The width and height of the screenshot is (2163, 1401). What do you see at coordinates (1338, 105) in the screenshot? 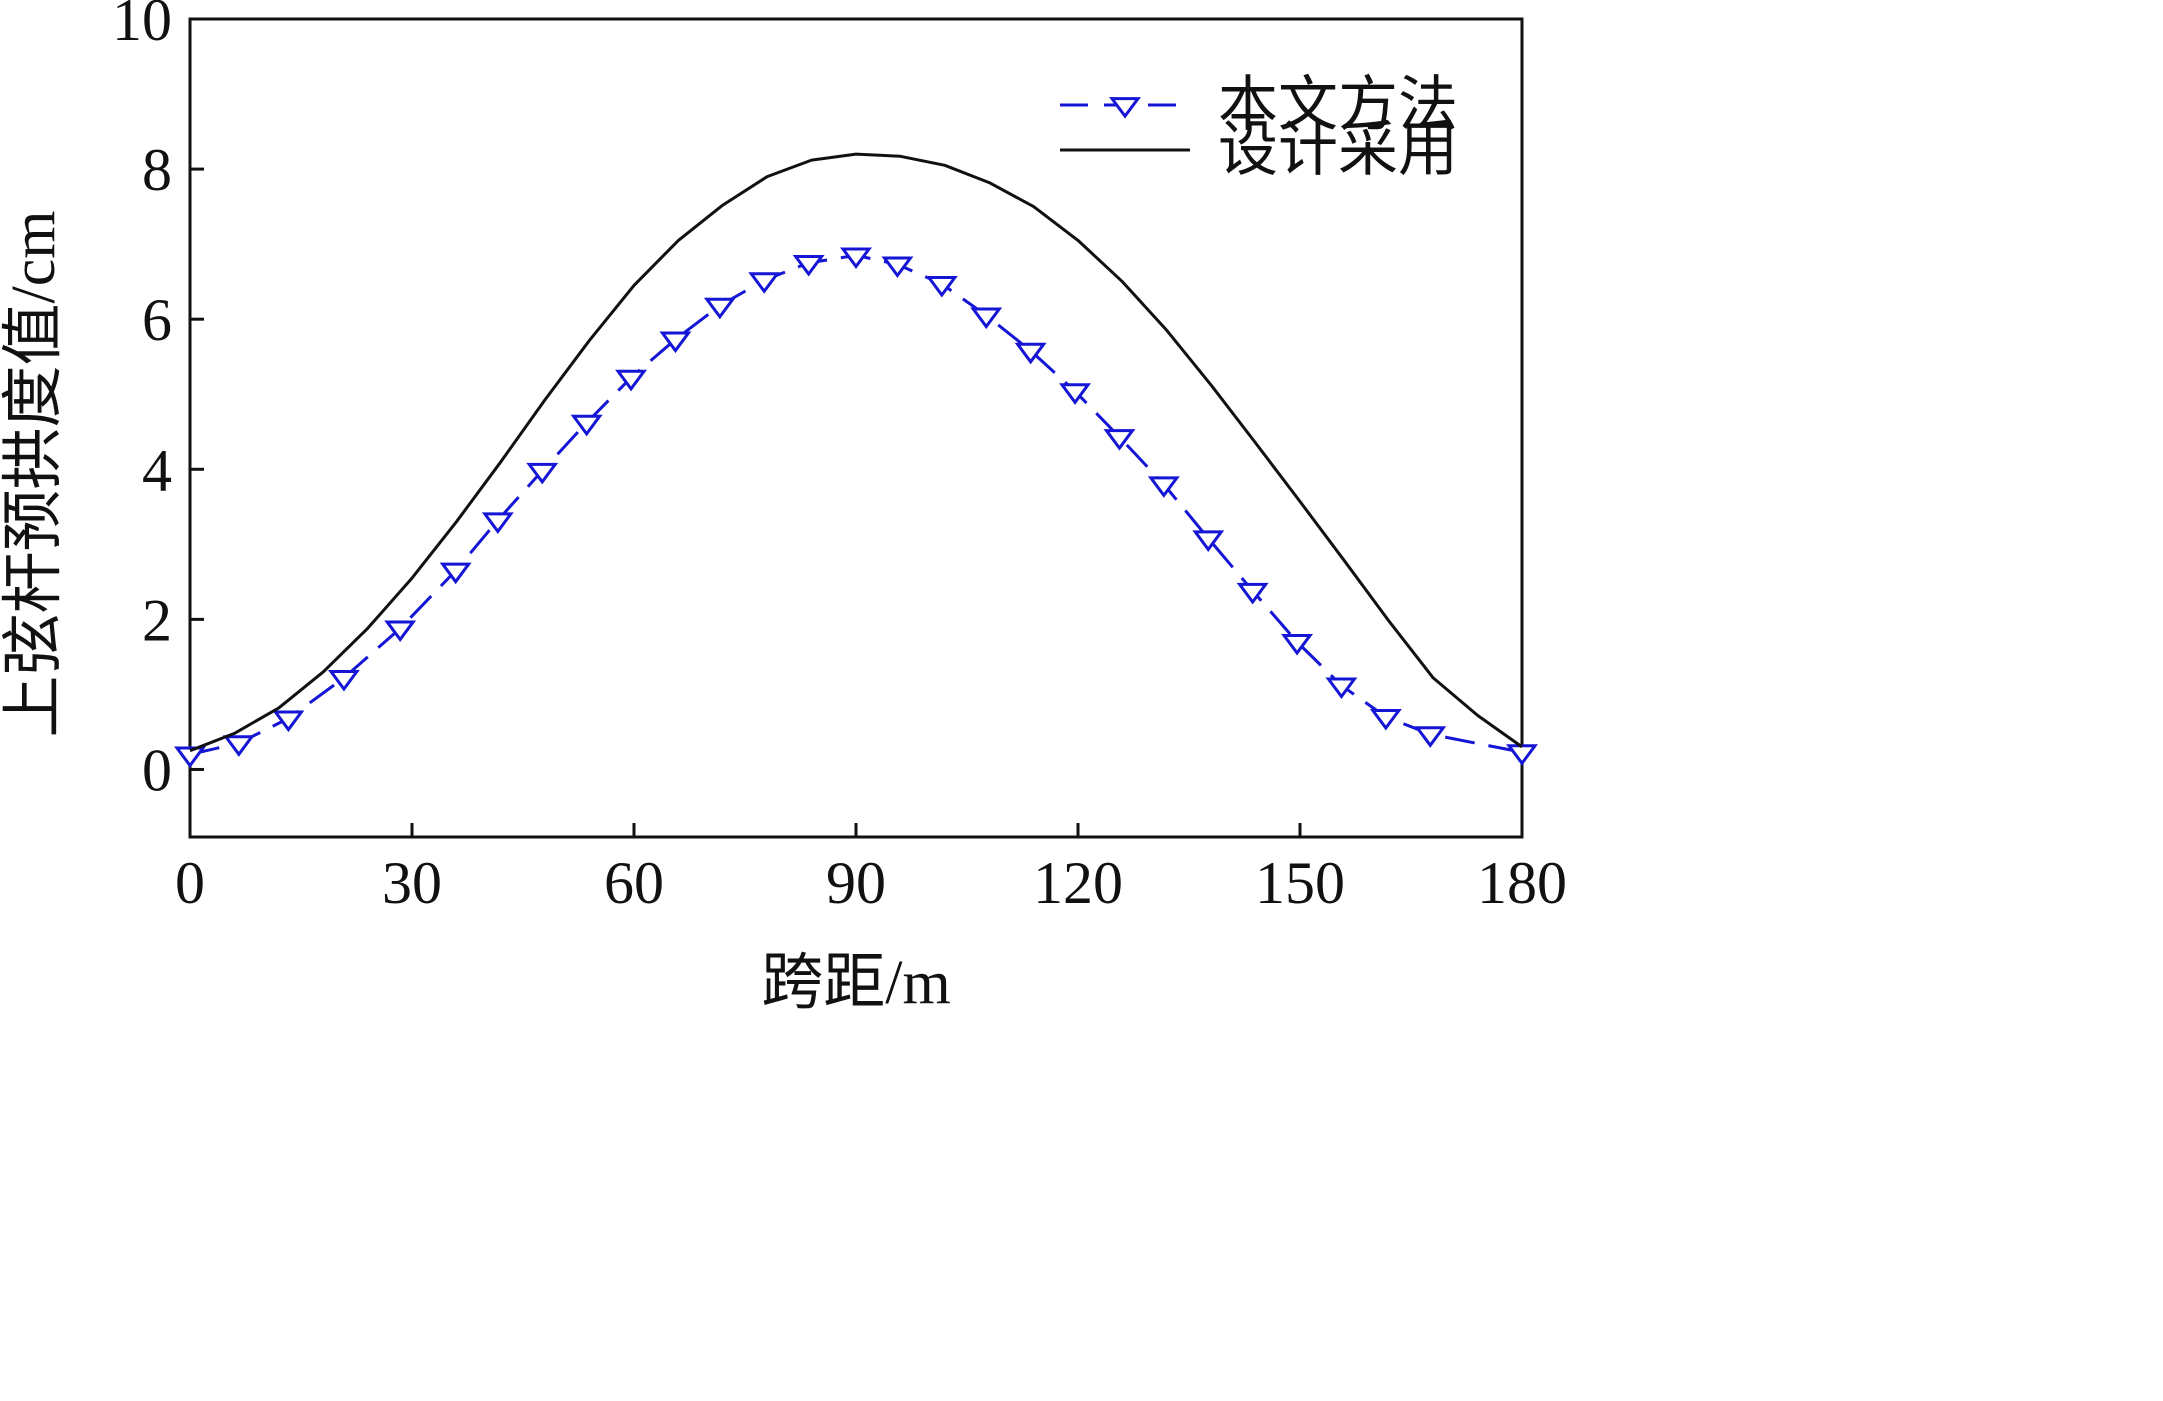
I see `legend-label: 本文方法` at bounding box center [1338, 105].